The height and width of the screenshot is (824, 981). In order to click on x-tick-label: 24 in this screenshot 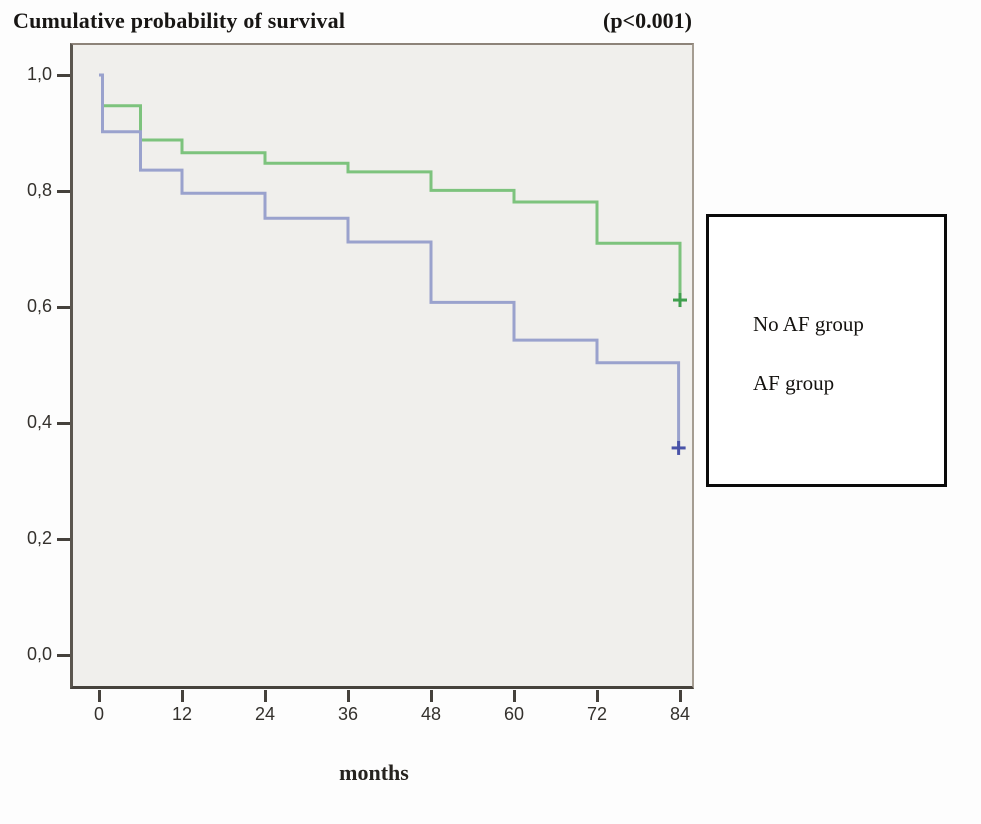, I will do `click(265, 714)`.